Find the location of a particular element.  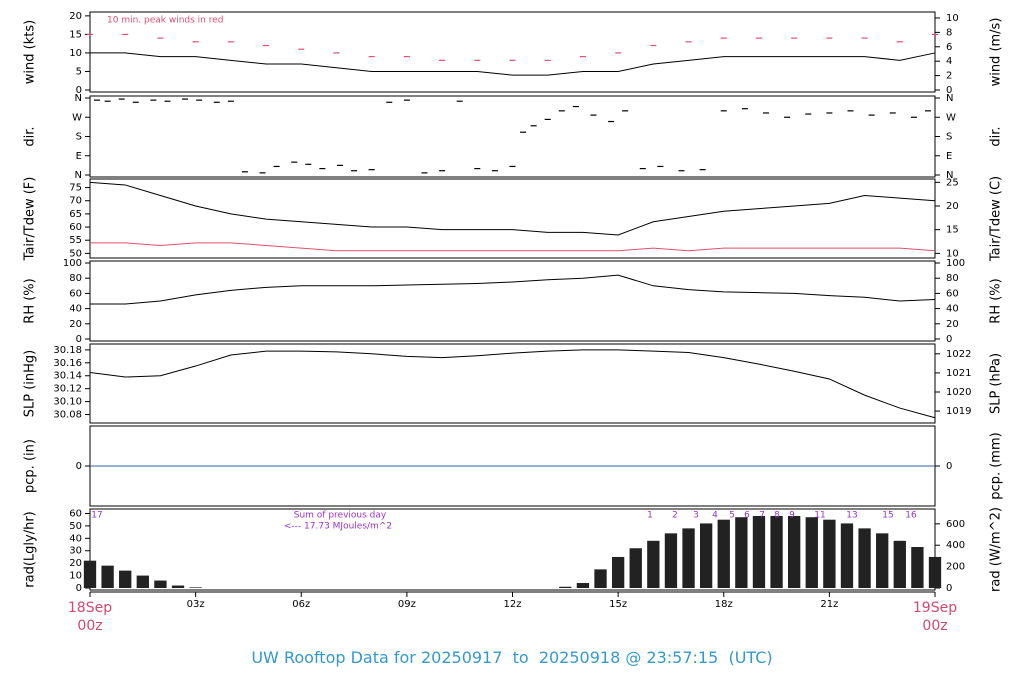

y-tick-label: N is located at coordinates (78, 175).